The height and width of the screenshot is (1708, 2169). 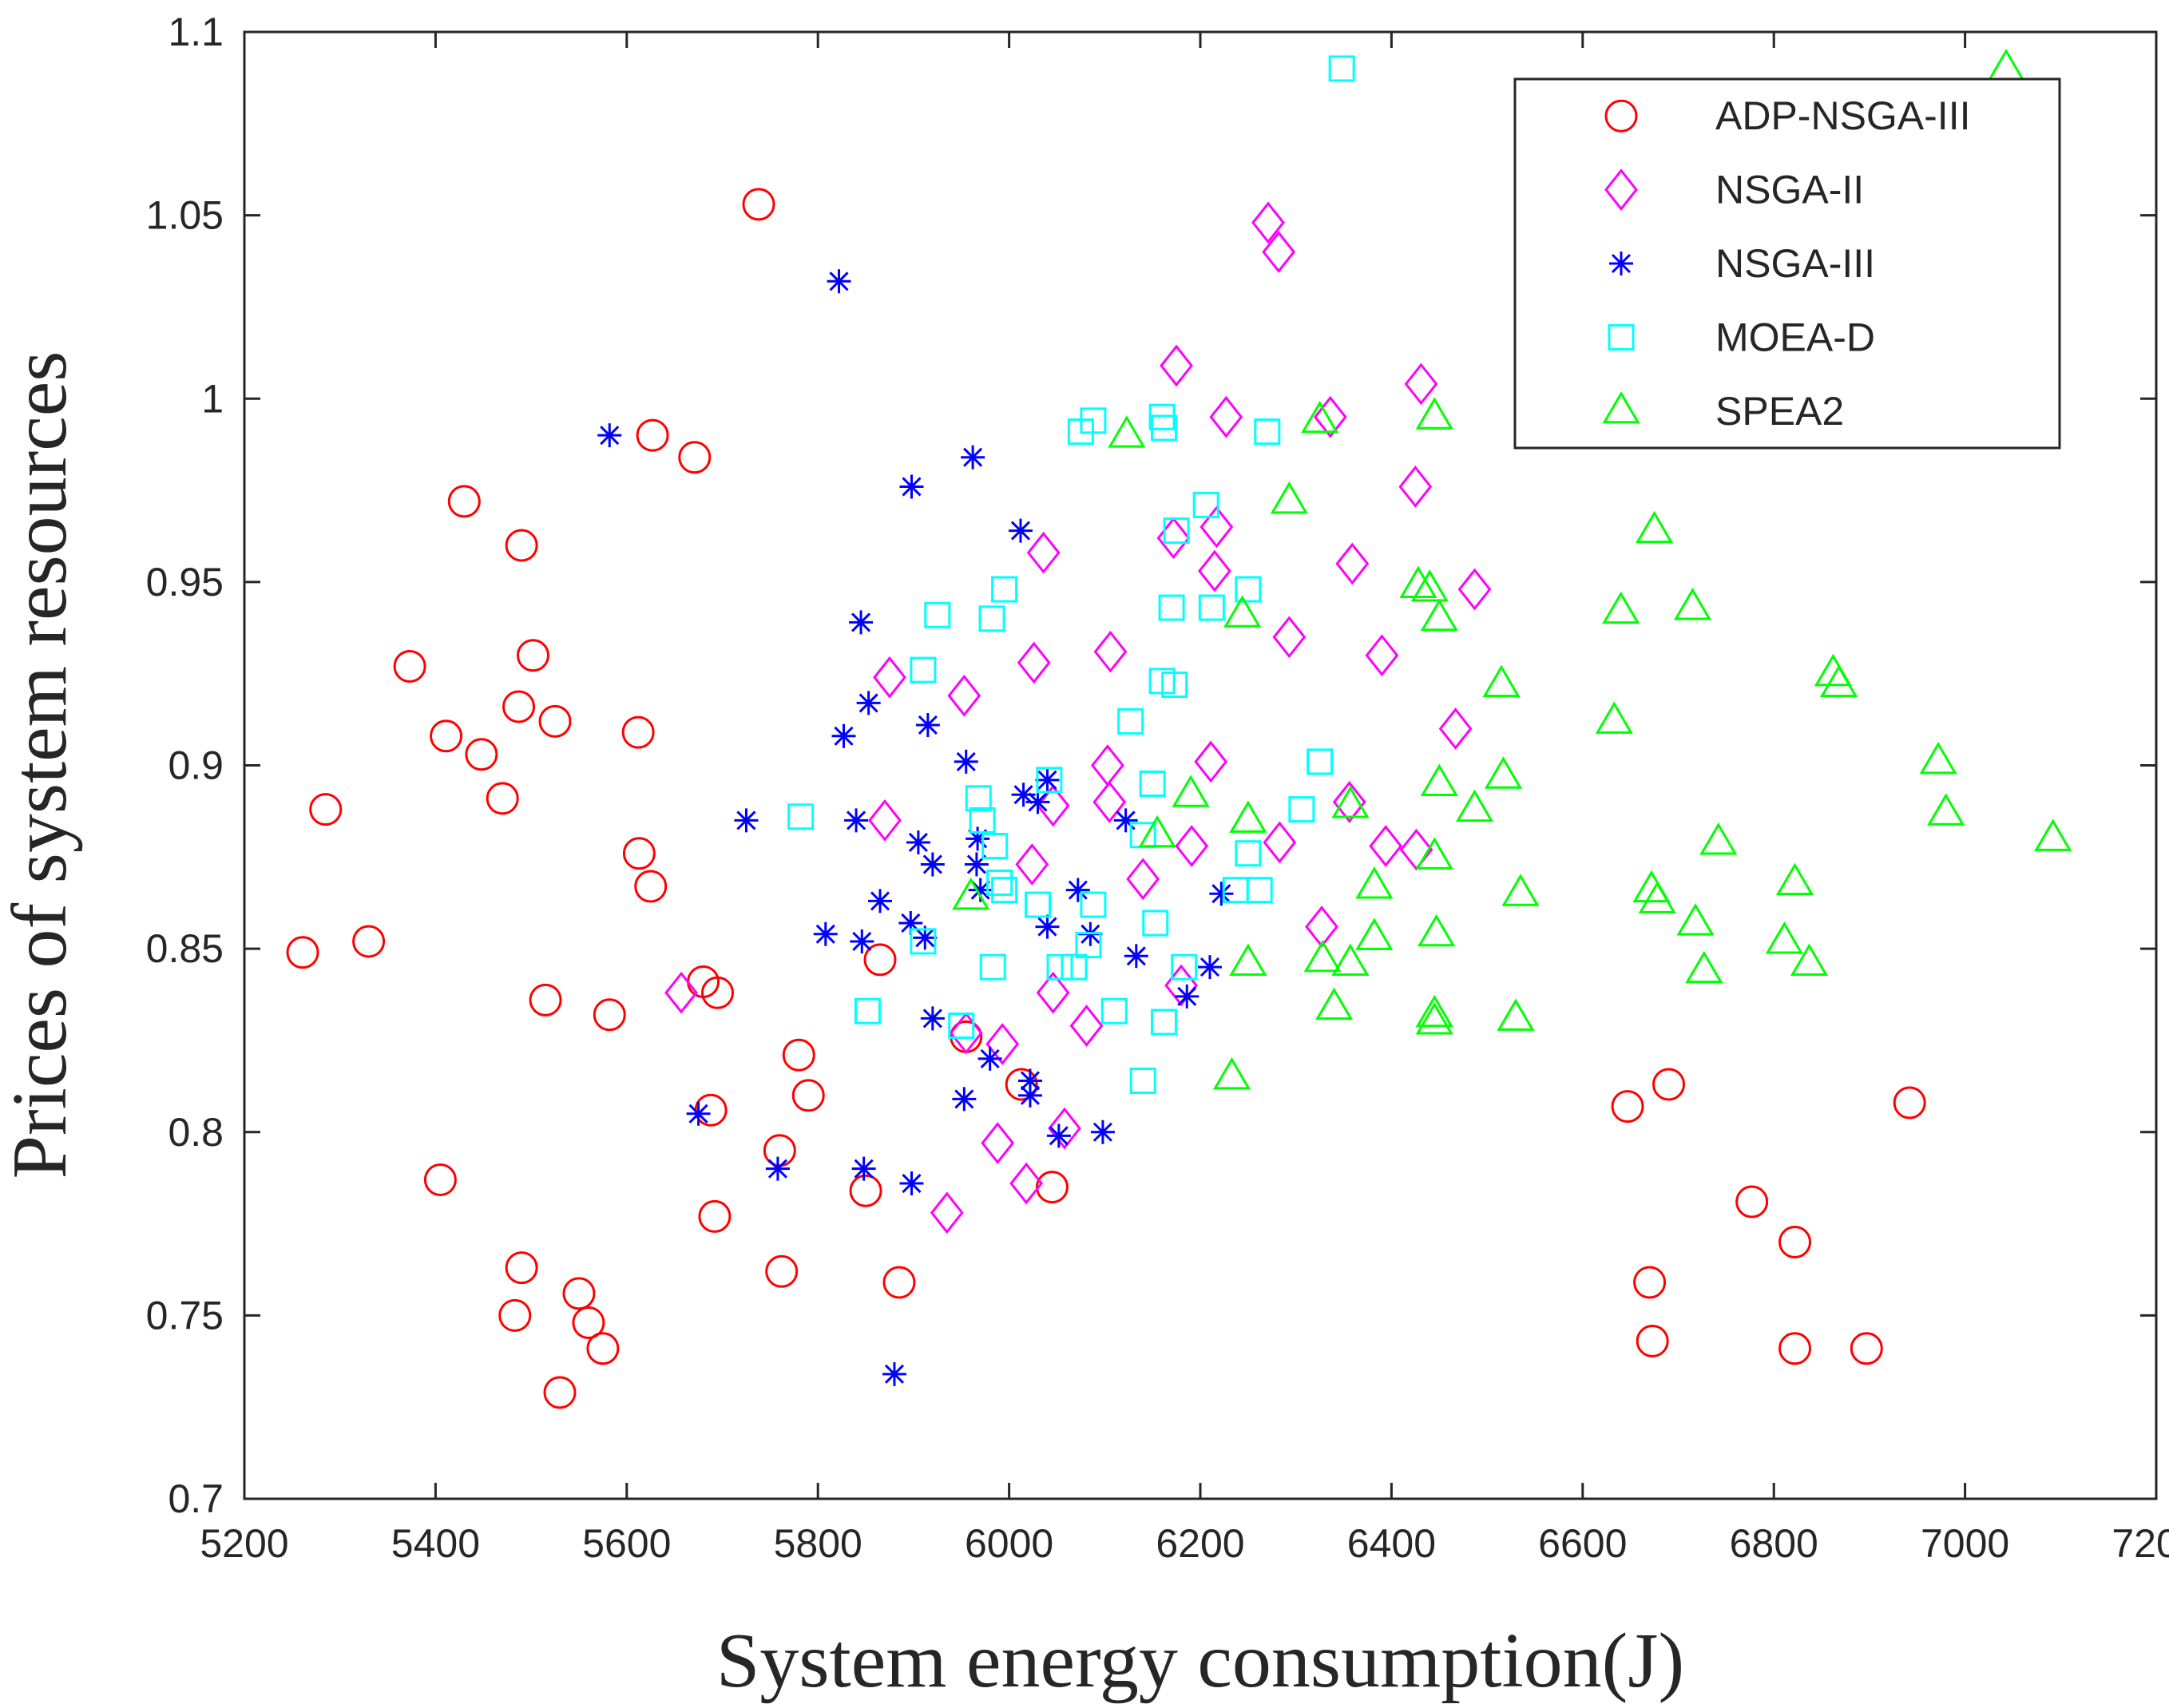 What do you see at coordinates (1795, 337) in the screenshot?
I see `legend-label-3: MOEA-D` at bounding box center [1795, 337].